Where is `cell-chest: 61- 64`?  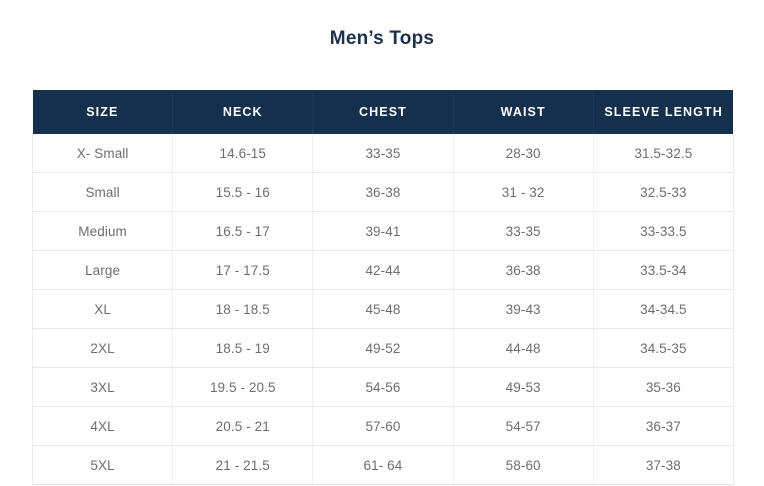
cell-chest: 61- 64 is located at coordinates (383, 465).